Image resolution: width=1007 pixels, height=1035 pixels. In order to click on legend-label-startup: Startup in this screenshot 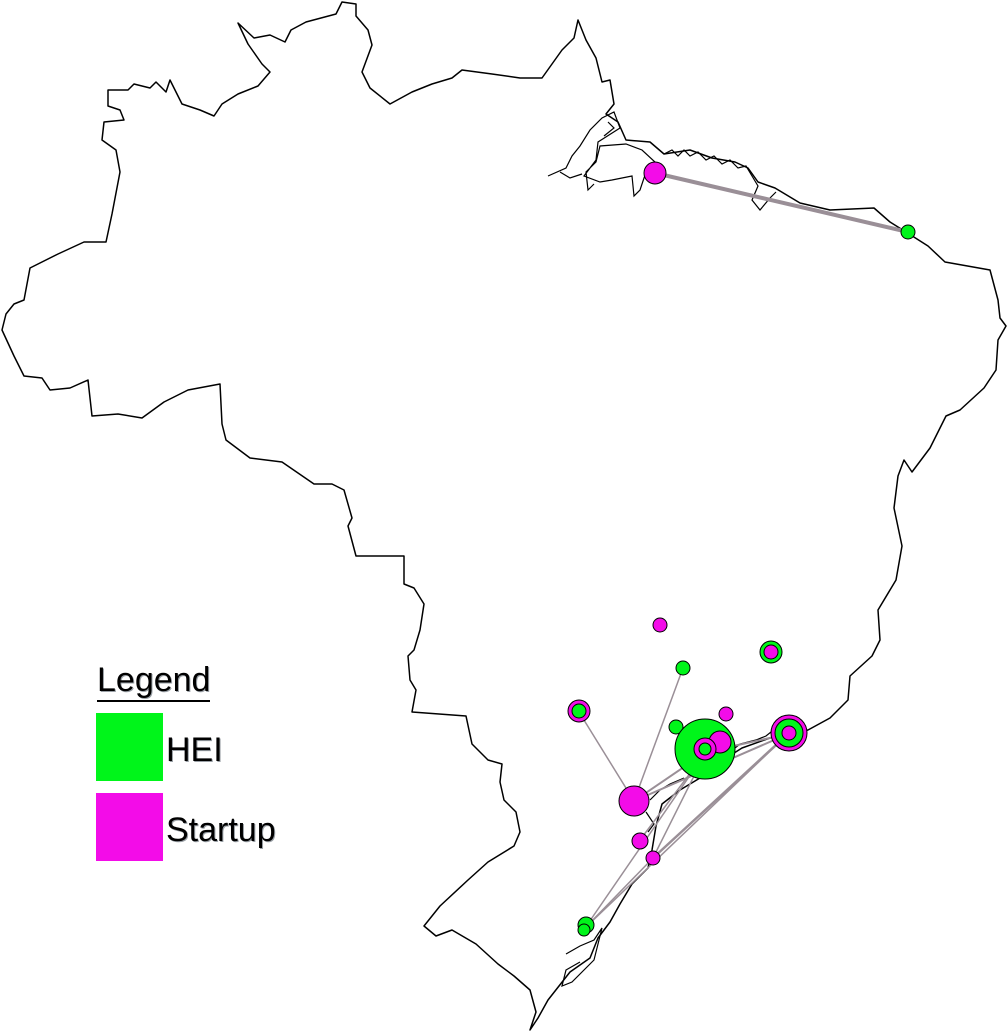, I will do `click(221, 830)`.